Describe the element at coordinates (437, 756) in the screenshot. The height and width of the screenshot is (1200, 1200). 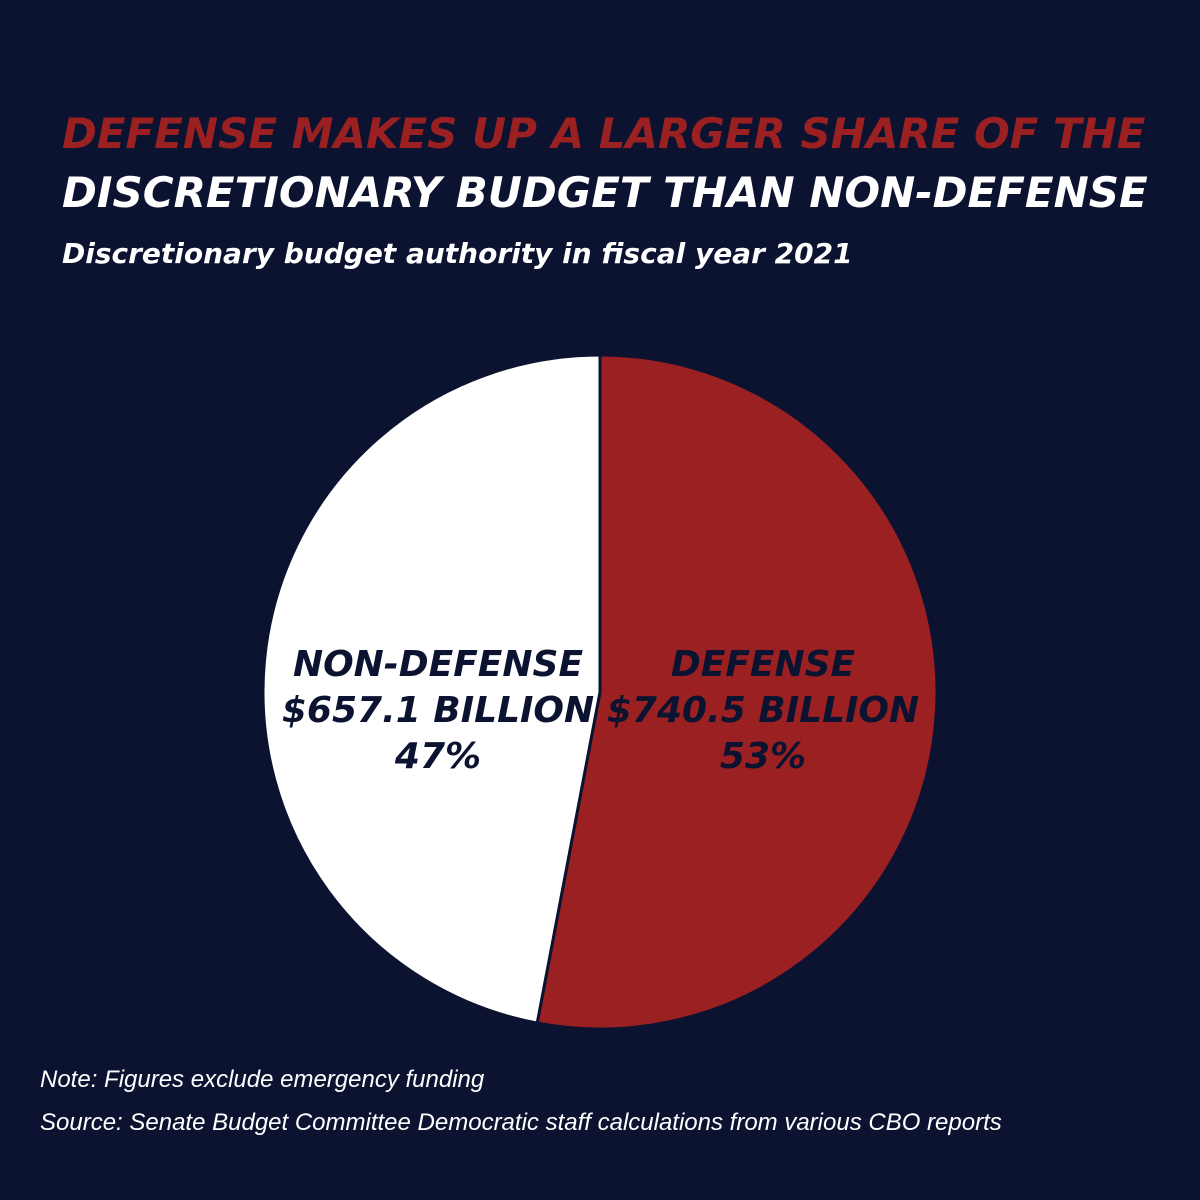
I see `non-defense-percent-label: 47%` at that location.